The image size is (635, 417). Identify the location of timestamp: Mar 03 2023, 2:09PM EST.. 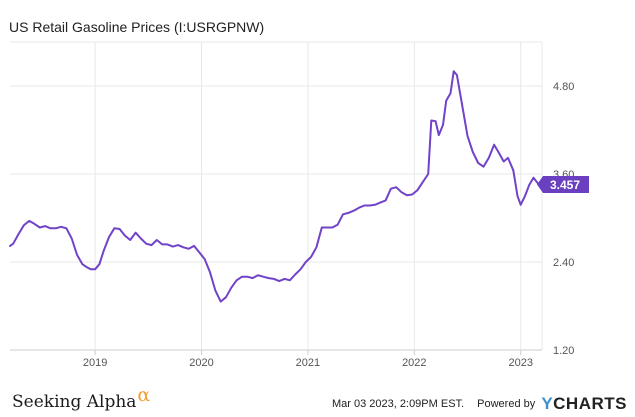
(398, 404).